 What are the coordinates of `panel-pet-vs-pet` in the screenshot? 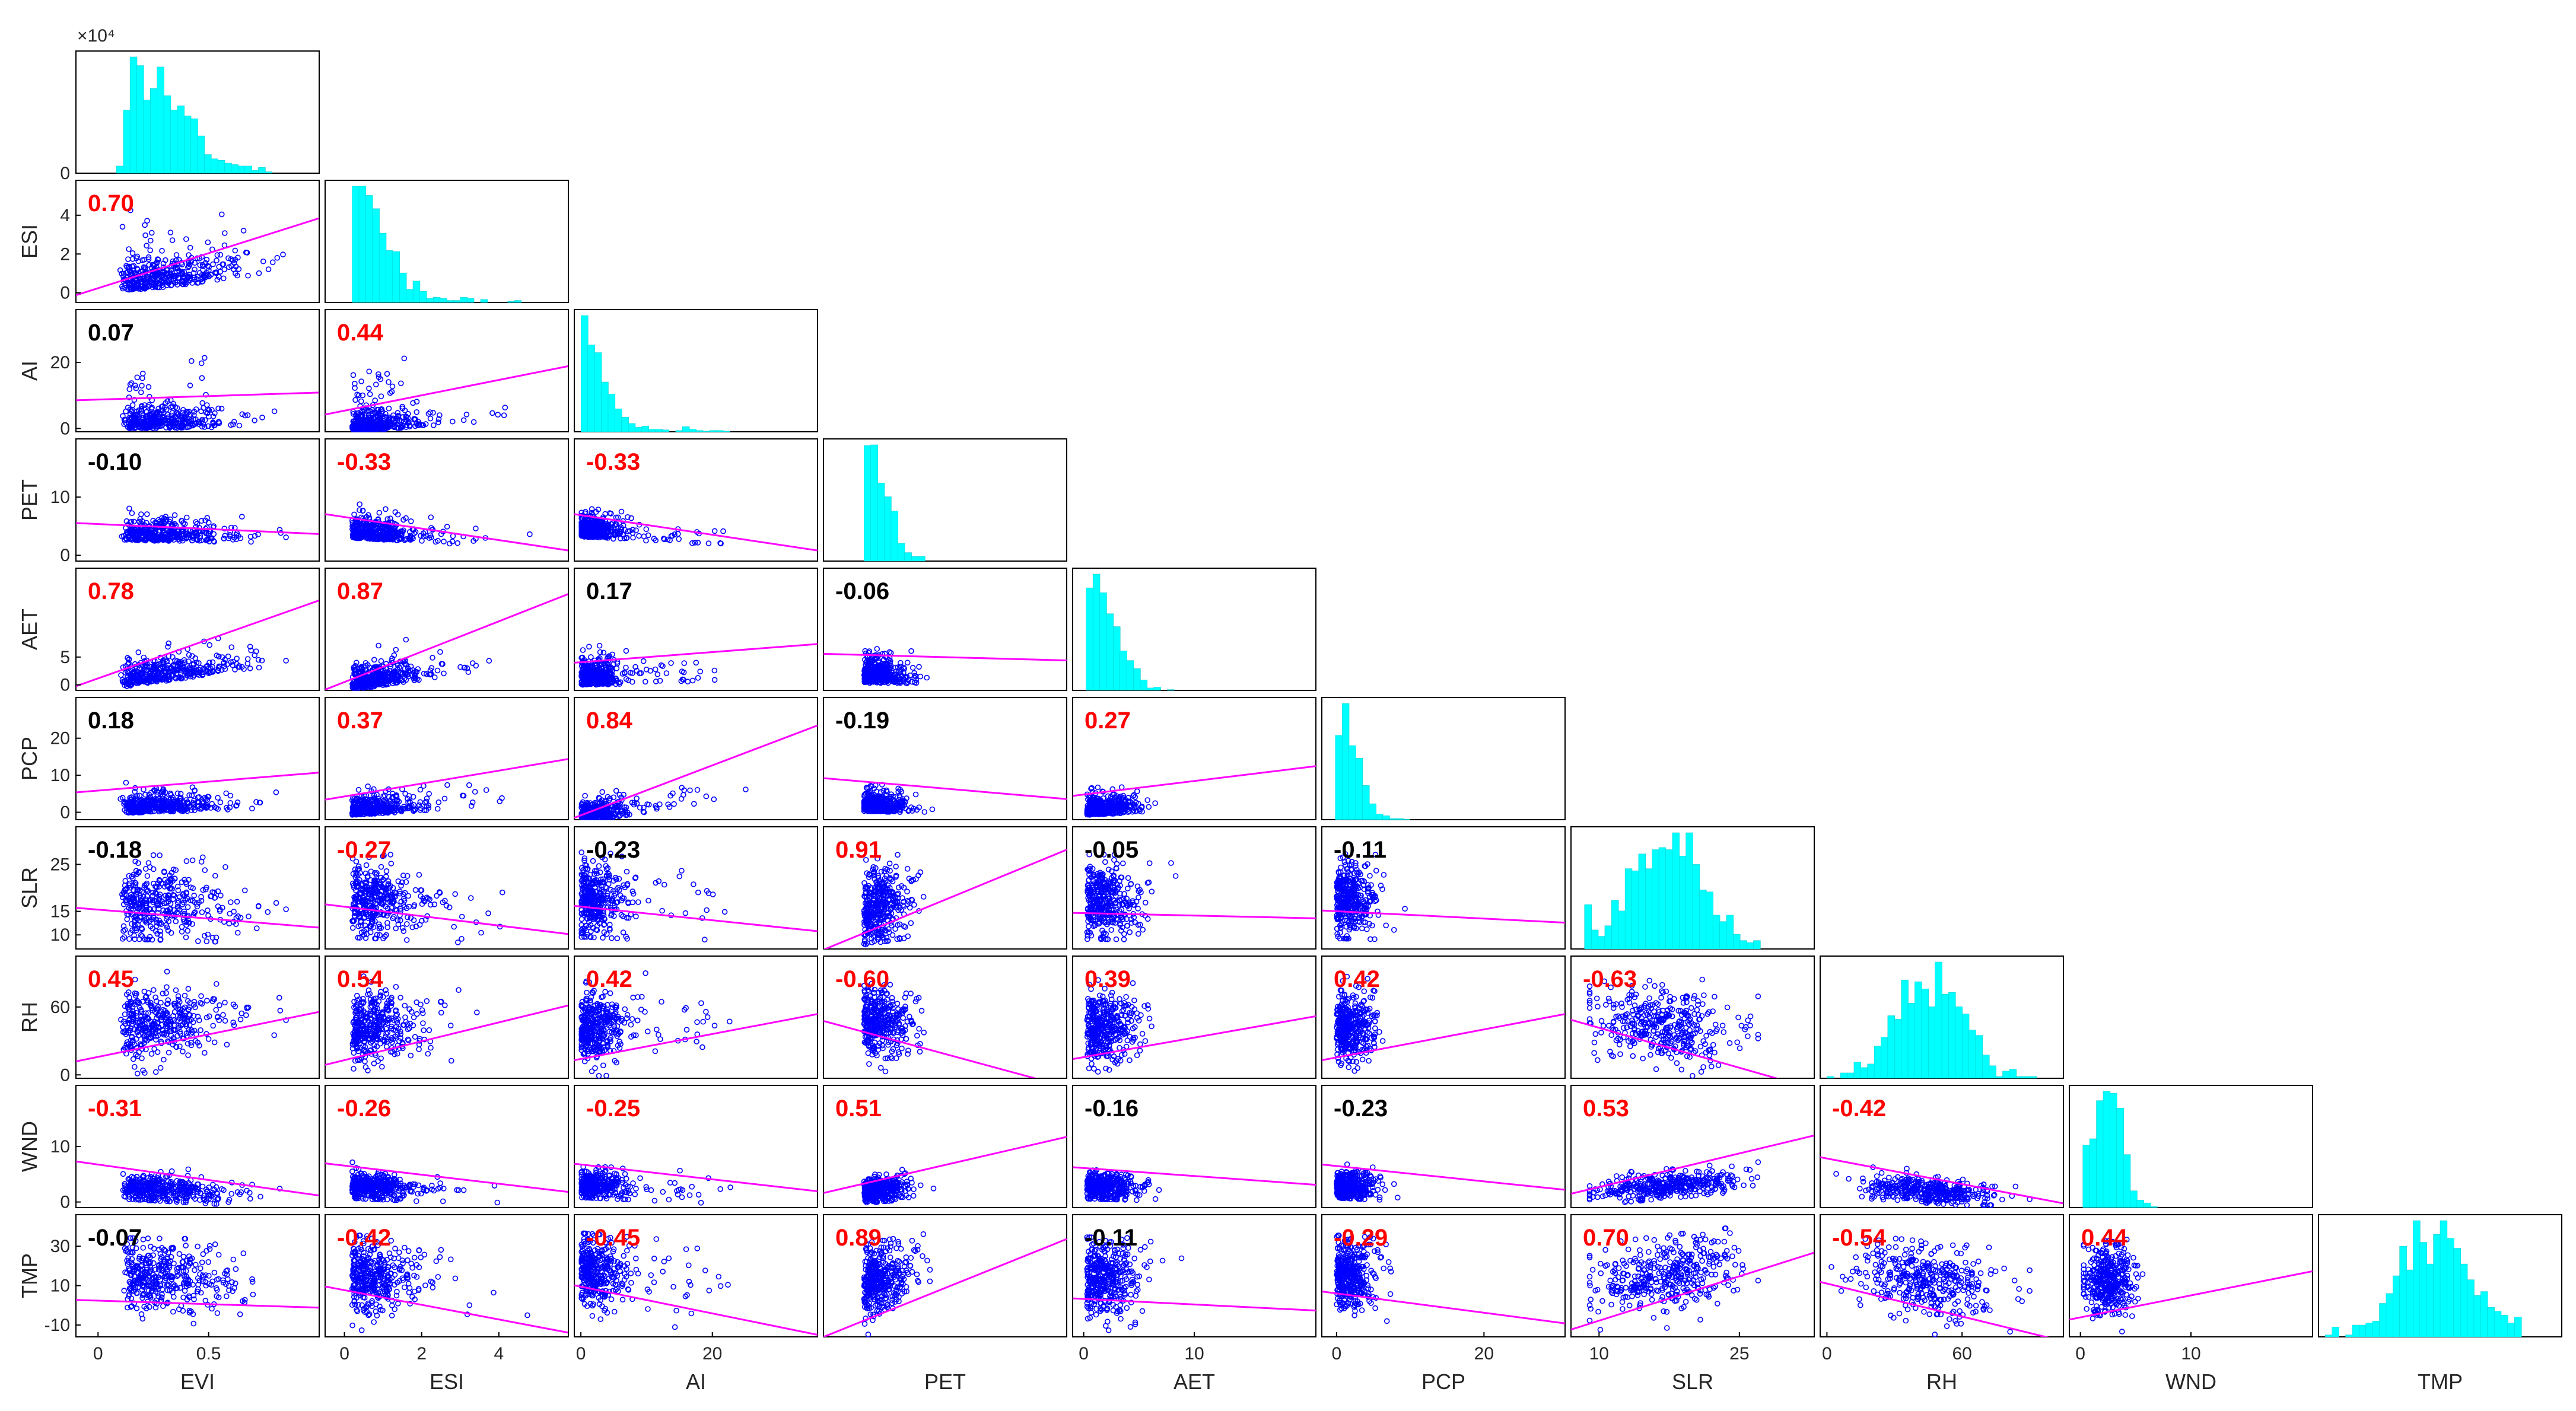 It's located at (945, 500).